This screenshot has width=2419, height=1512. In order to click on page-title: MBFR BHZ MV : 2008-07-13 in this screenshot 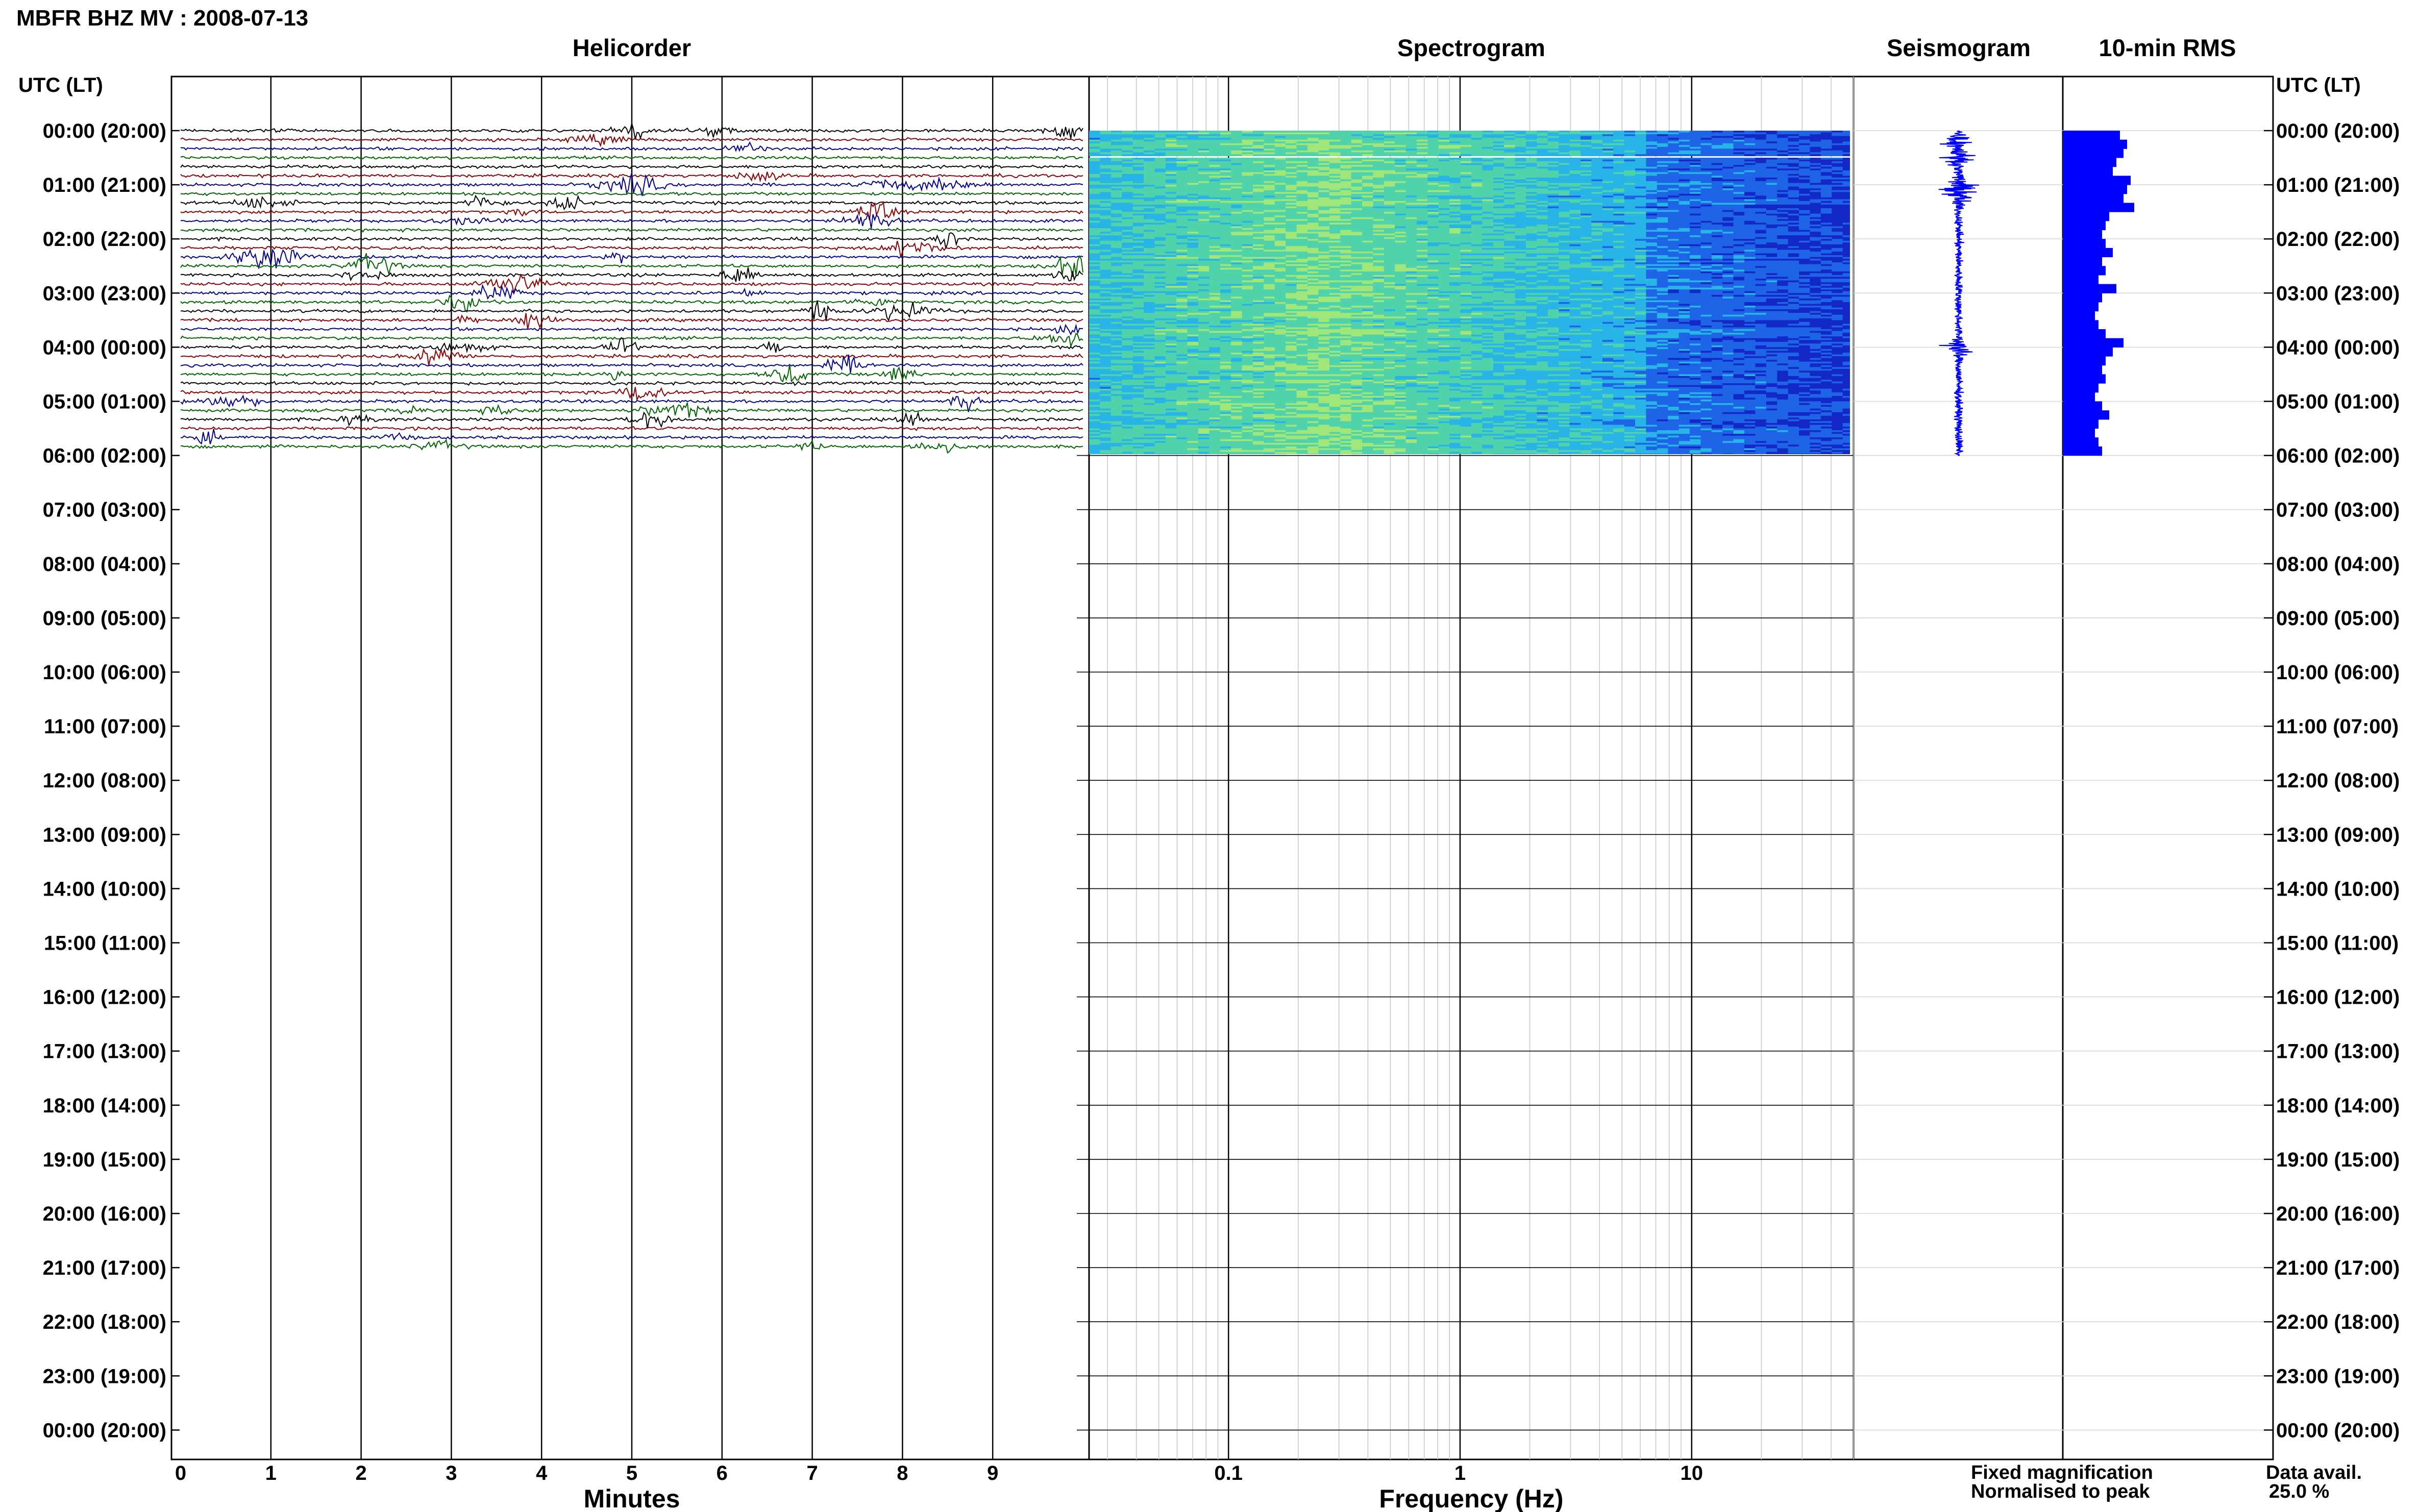, I will do `click(162, 18)`.